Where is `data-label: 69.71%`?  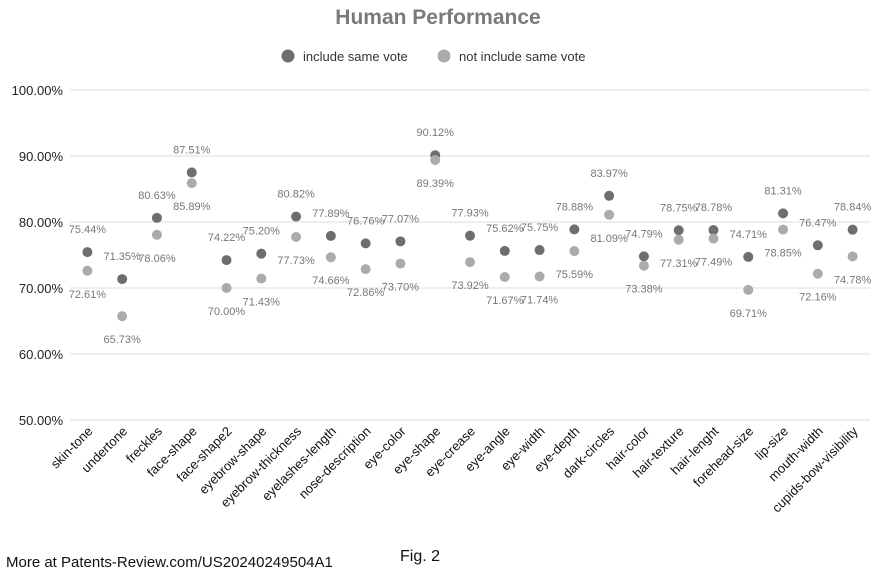 data-label: 69.71% is located at coordinates (749, 314).